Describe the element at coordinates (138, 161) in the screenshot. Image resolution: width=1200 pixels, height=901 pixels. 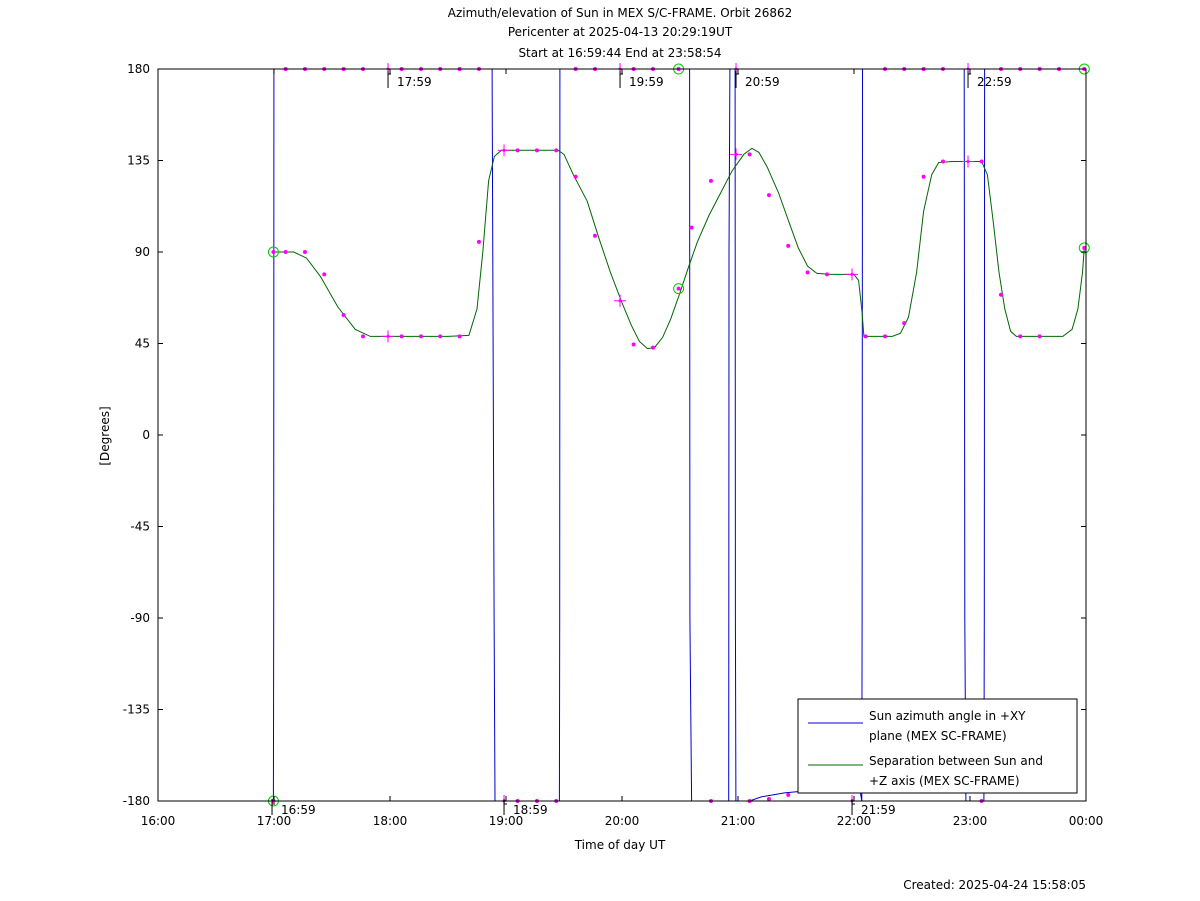
I see `y-tick-label: 135` at that location.